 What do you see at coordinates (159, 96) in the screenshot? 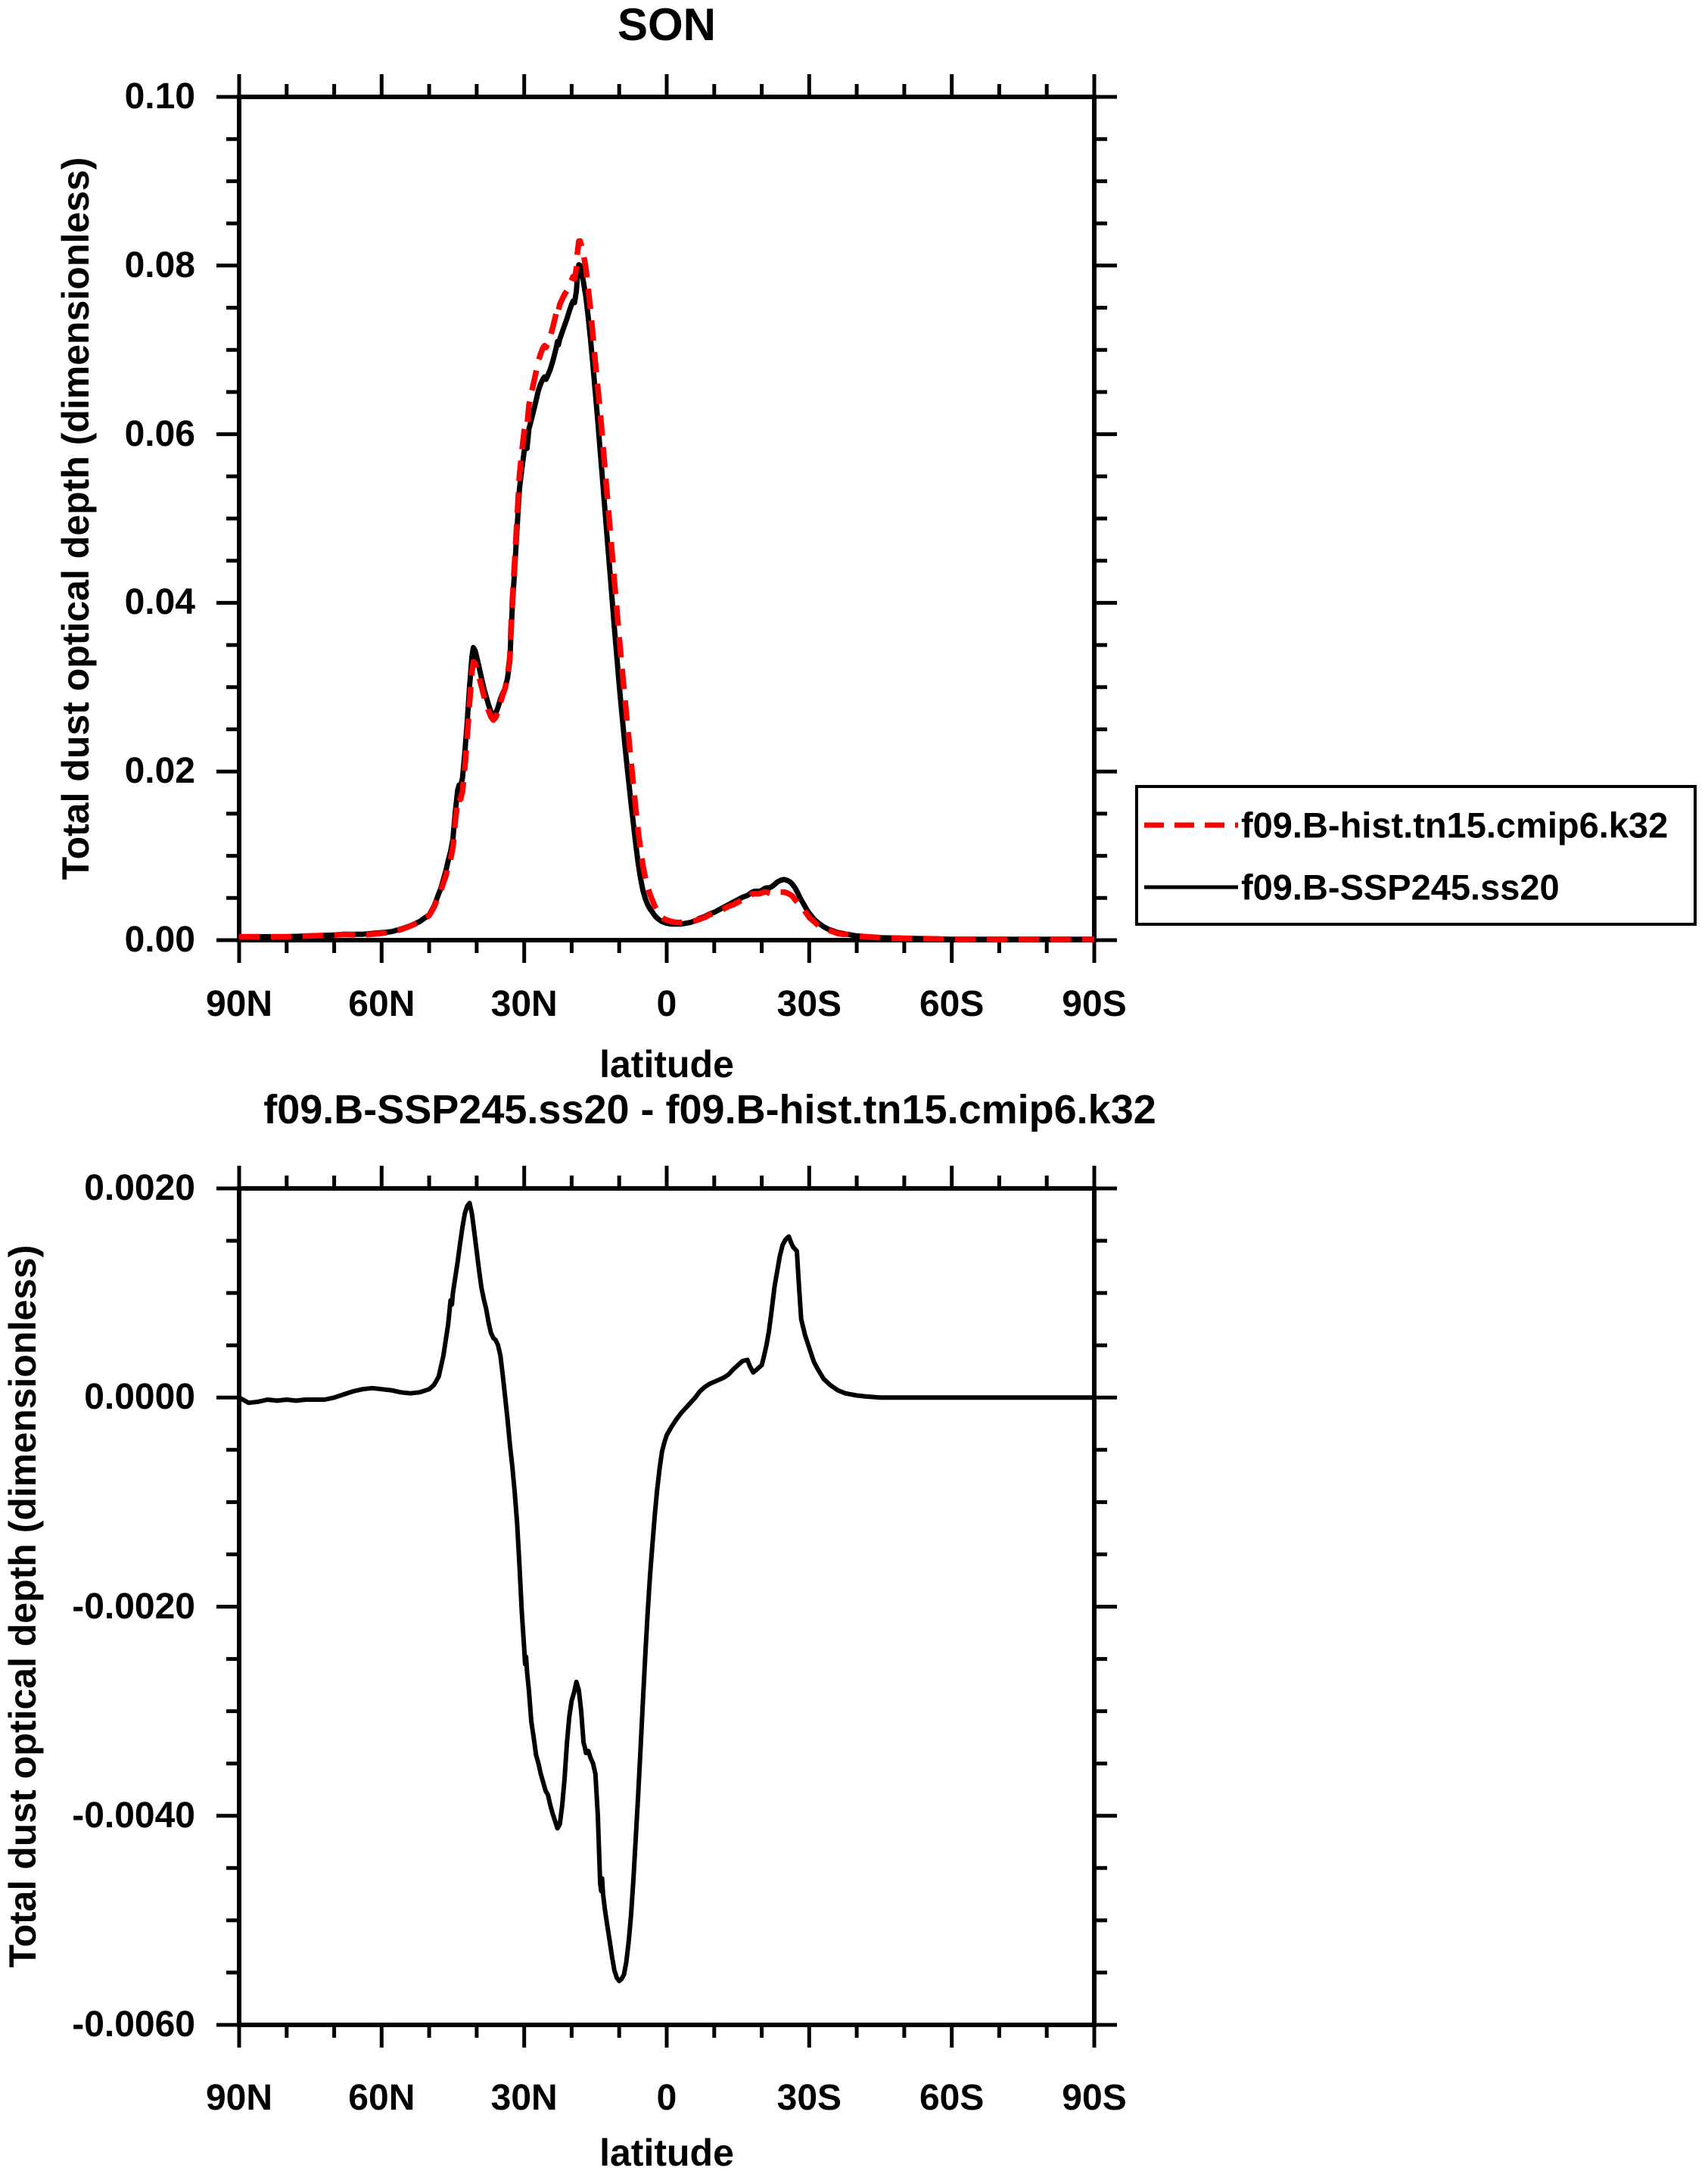
I see `chart-0-y-tick-label: 0.10` at bounding box center [159, 96].